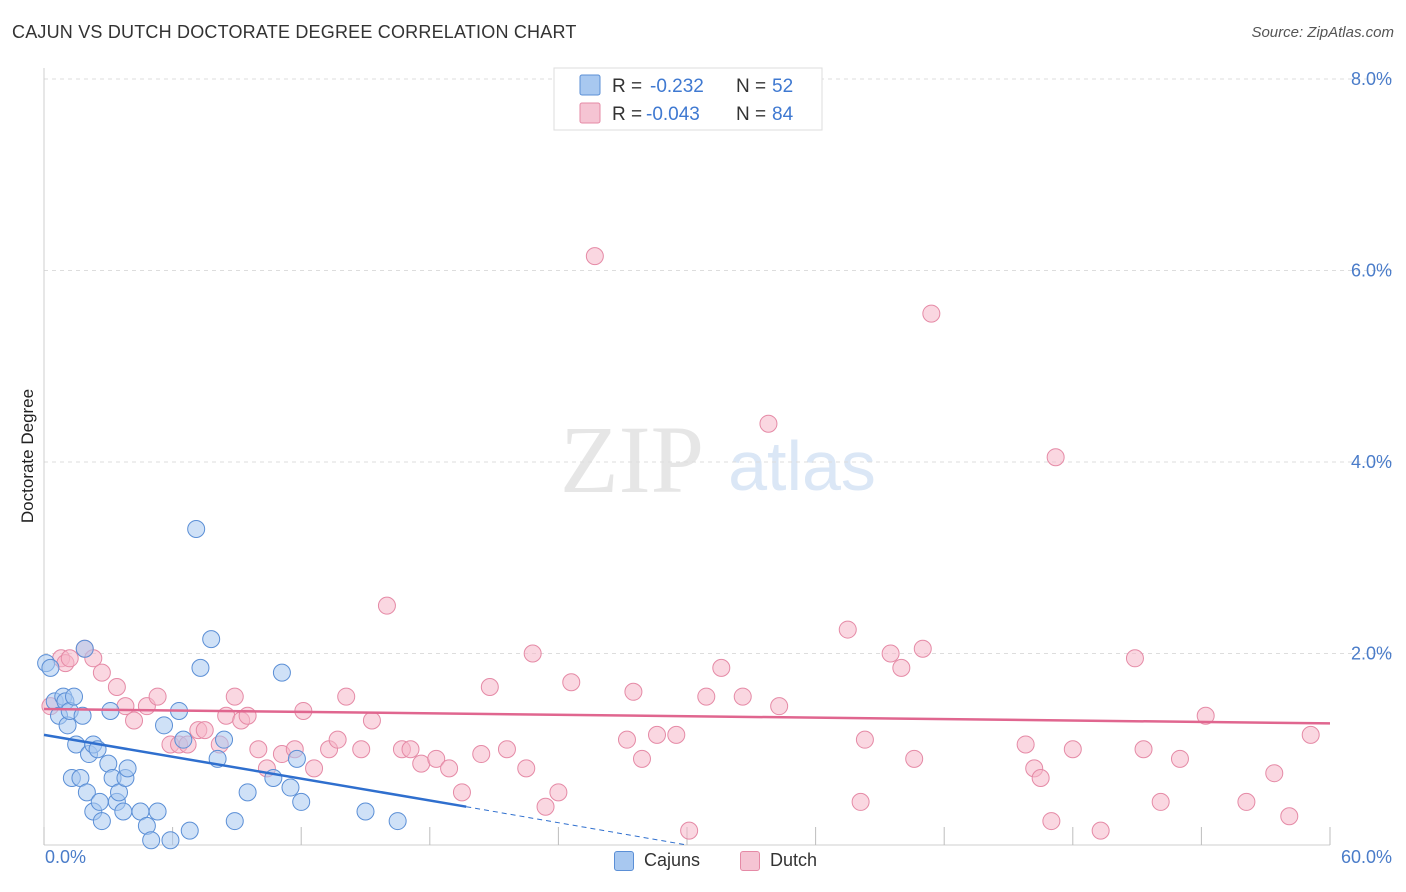 This screenshot has height=892, width=1406. I want to click on x-tick-label-max: 60.0%, so click(1366, 857).